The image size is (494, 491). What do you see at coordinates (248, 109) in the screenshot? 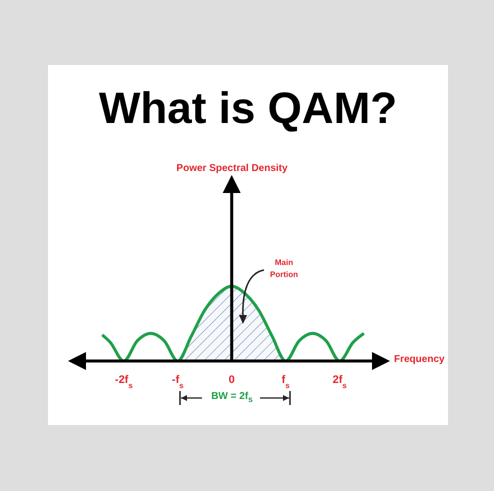
I see `chart-title: What is QAM?` at bounding box center [248, 109].